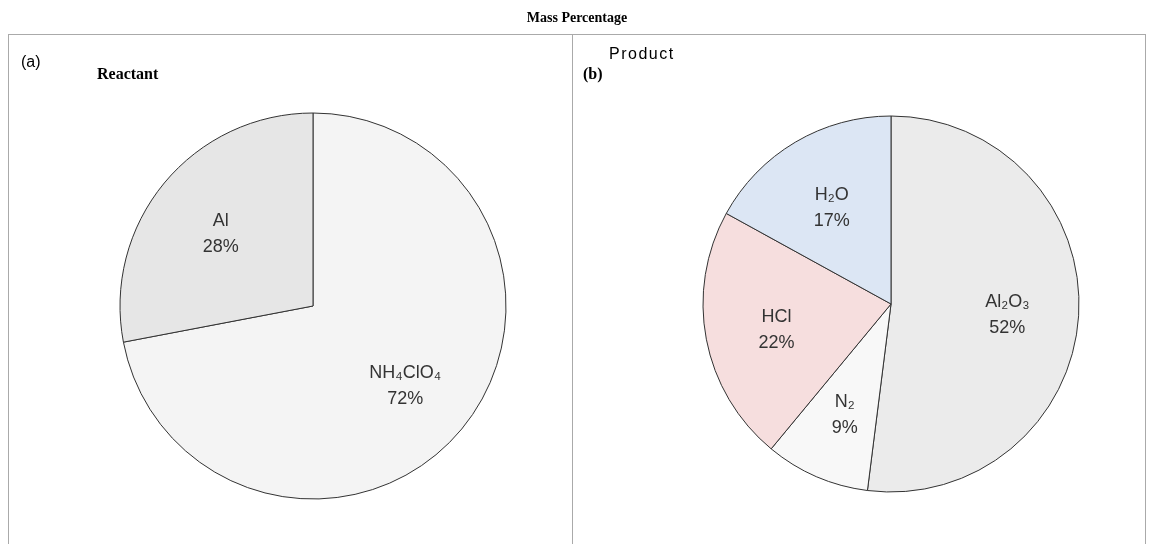  I want to click on data-label: 17%, so click(831, 219).